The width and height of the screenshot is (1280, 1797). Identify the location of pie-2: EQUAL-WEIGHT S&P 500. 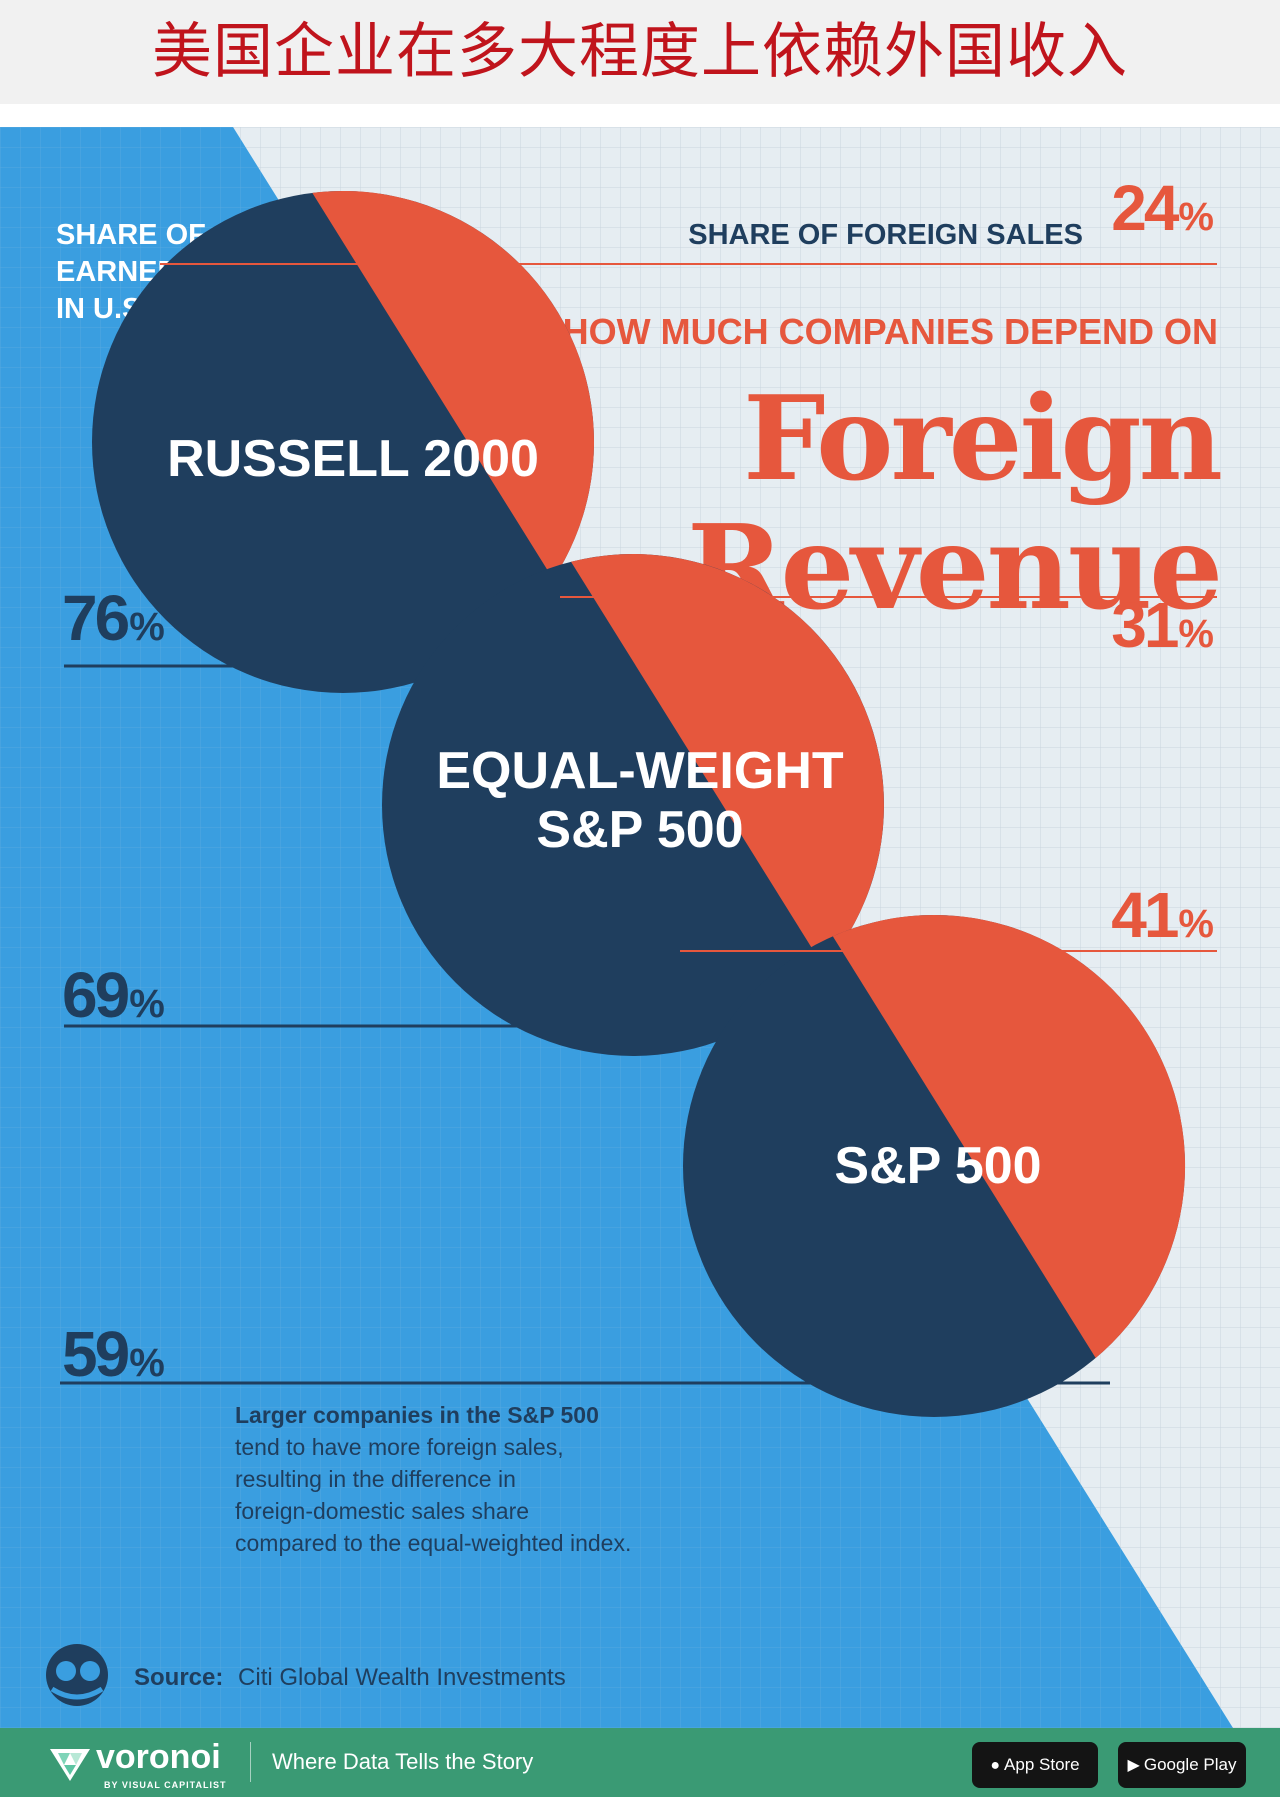
(633, 805).